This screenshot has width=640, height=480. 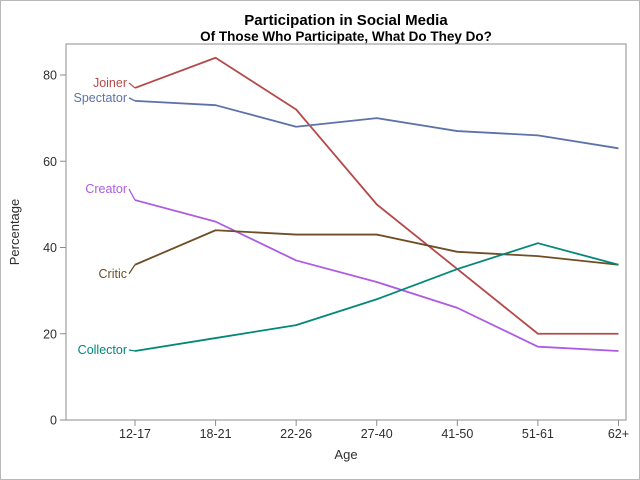 What do you see at coordinates (135, 434) in the screenshot?
I see `x-tick-label: 12-17` at bounding box center [135, 434].